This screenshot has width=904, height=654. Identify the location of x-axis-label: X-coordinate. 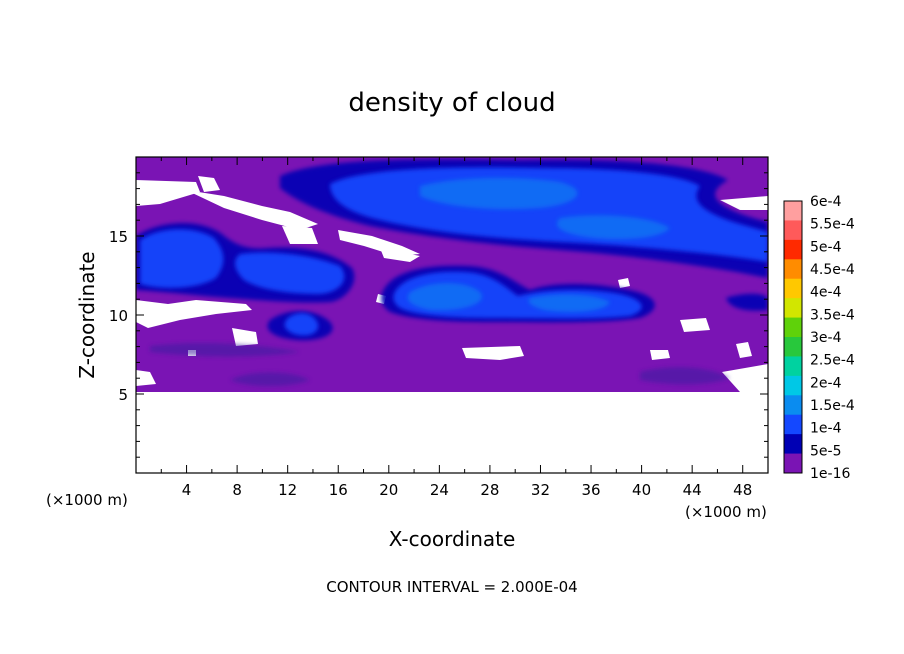
(452, 539).